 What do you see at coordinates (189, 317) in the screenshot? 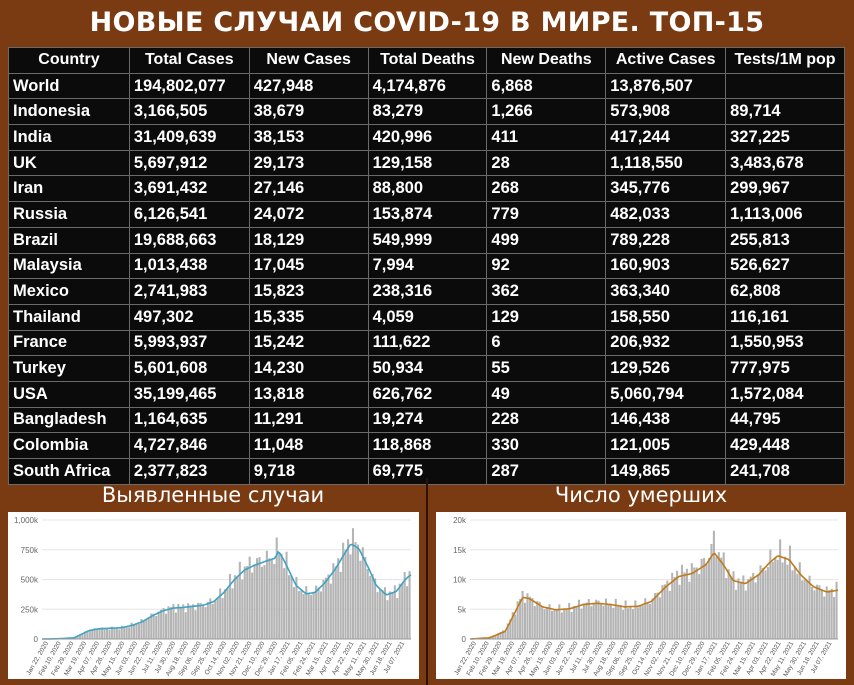
I see `cell-total-cases: 497,302` at bounding box center [189, 317].